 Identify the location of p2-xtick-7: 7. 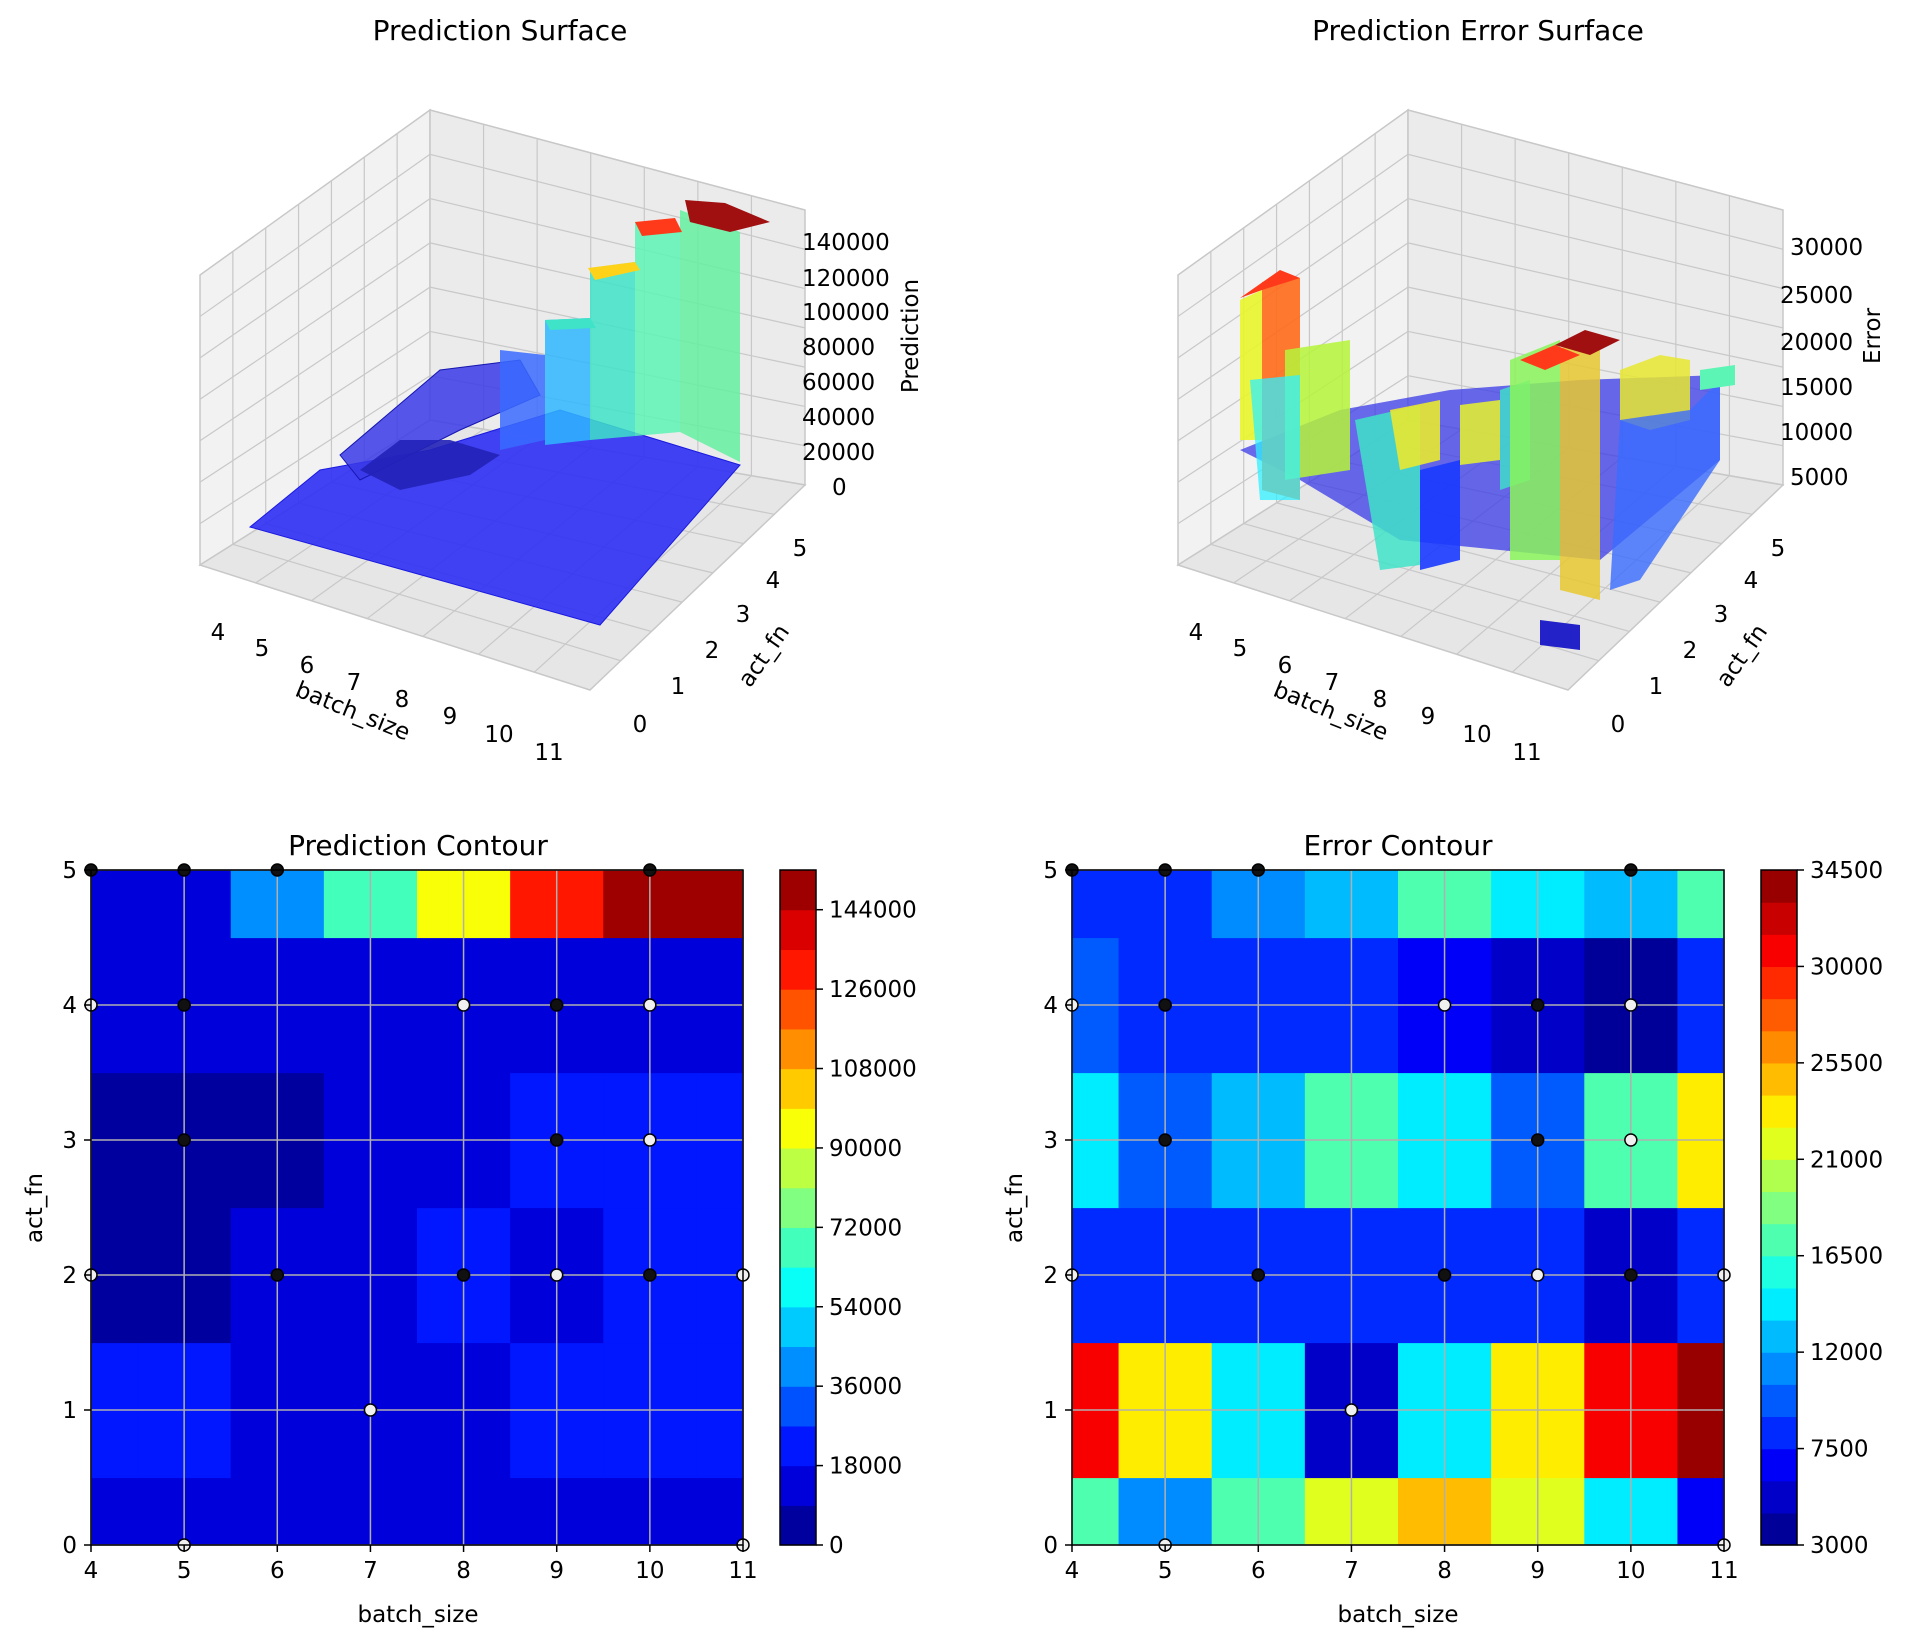
(1332, 683).